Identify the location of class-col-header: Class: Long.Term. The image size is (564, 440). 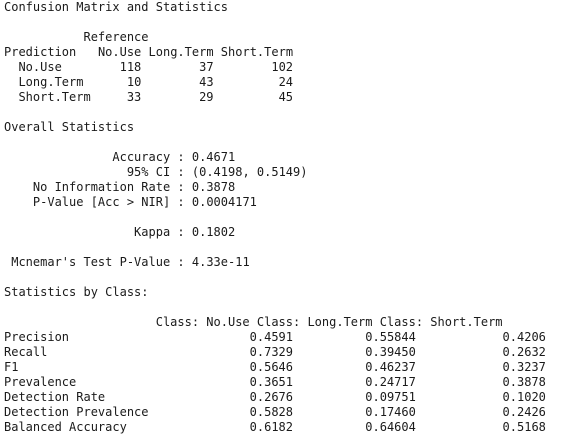
(314, 322).